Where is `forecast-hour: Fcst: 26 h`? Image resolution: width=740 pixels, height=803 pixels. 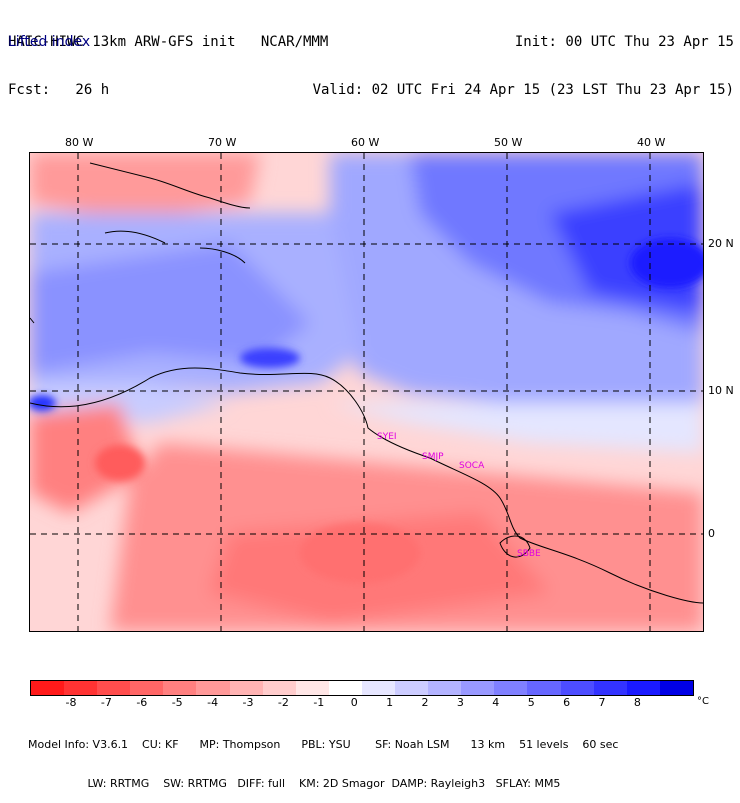 forecast-hour: Fcst: 26 h is located at coordinates (59, 90).